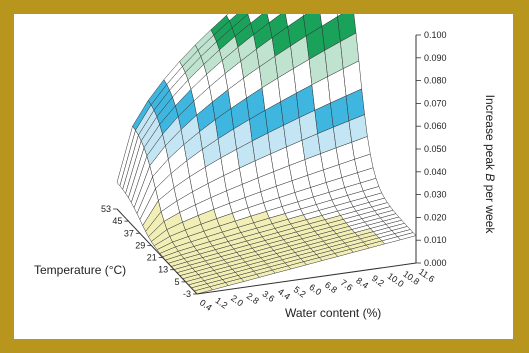 This screenshot has height=353, width=529. What do you see at coordinates (106, 209) in the screenshot?
I see `y-tick-label: 53` at bounding box center [106, 209].